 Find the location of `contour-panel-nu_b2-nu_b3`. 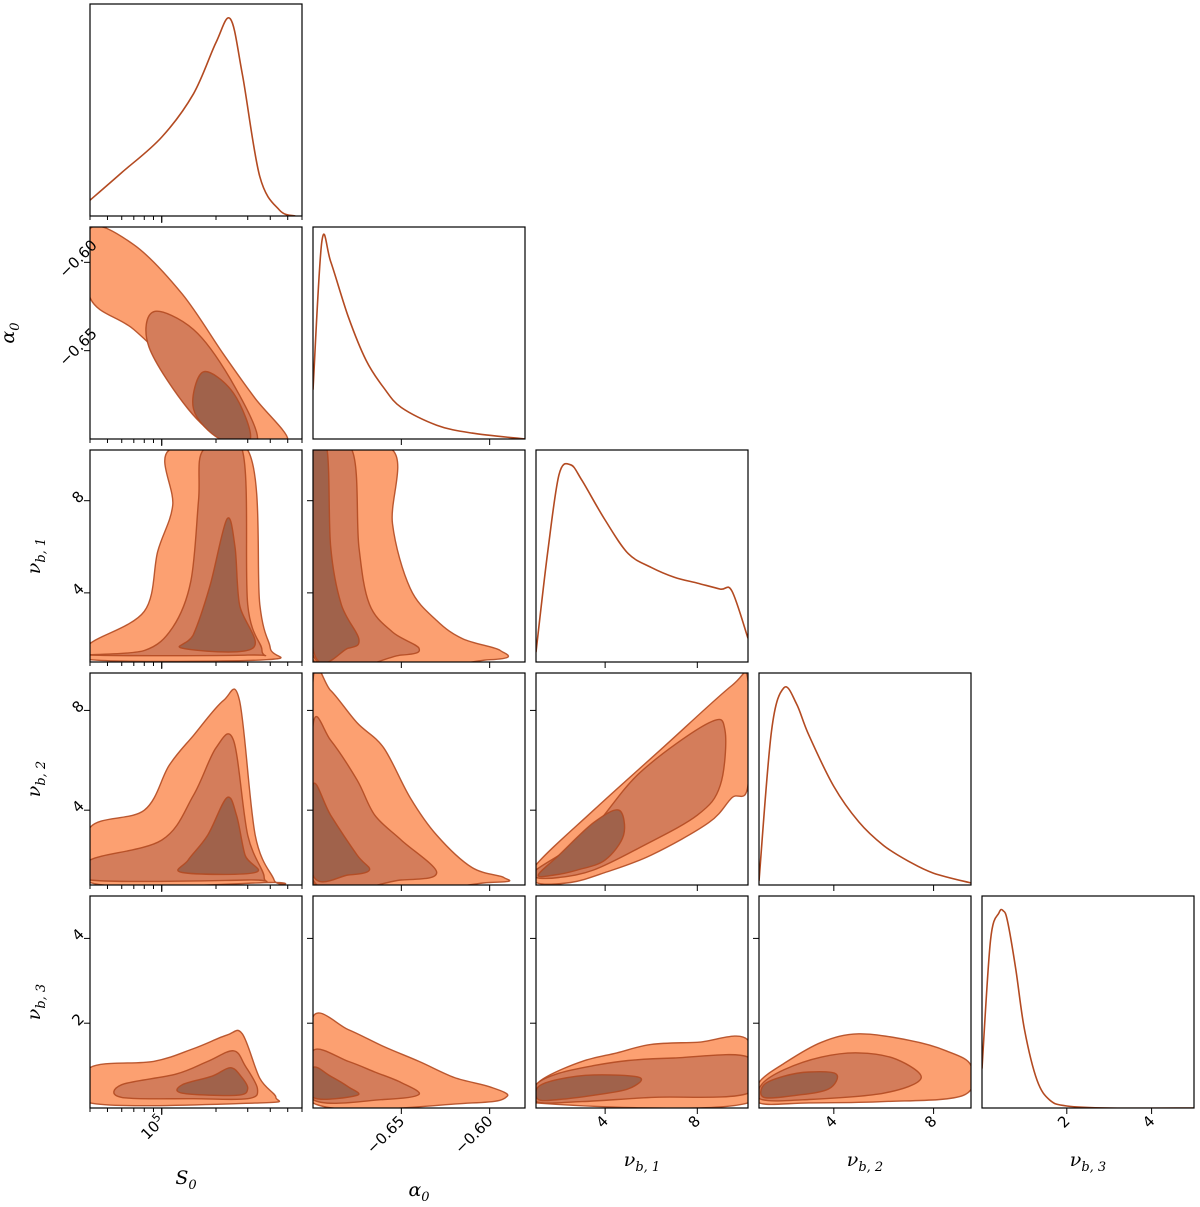

contour-panel-nu_b2-nu_b3 is located at coordinates (865, 1069).